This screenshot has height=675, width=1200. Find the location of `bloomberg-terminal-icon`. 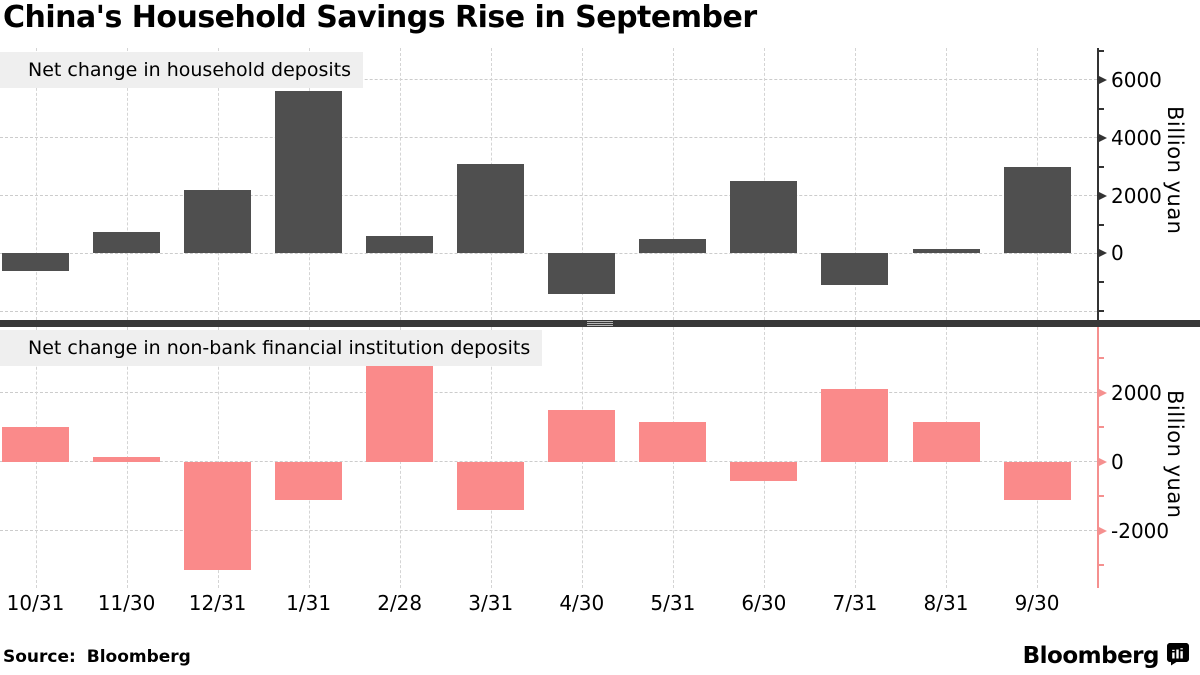

bloomberg-terminal-icon is located at coordinates (1178, 656).